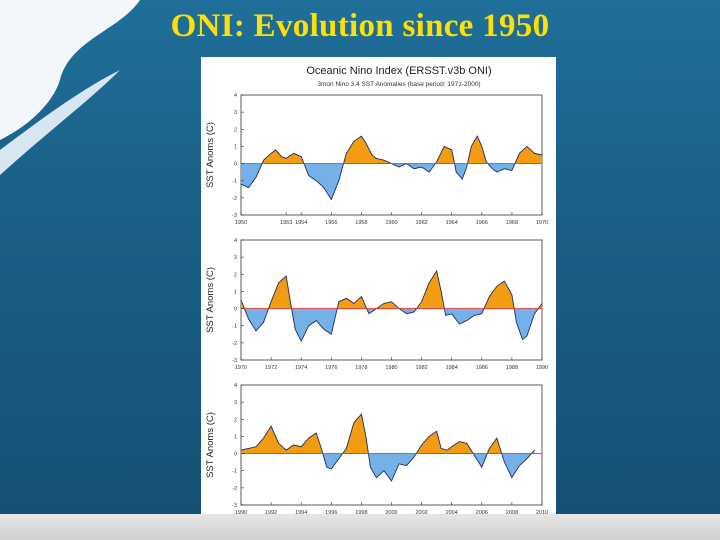 This screenshot has width=720, height=540. Describe the element at coordinates (331, 223) in the screenshot. I see `x-tick-label: 1956` at that location.